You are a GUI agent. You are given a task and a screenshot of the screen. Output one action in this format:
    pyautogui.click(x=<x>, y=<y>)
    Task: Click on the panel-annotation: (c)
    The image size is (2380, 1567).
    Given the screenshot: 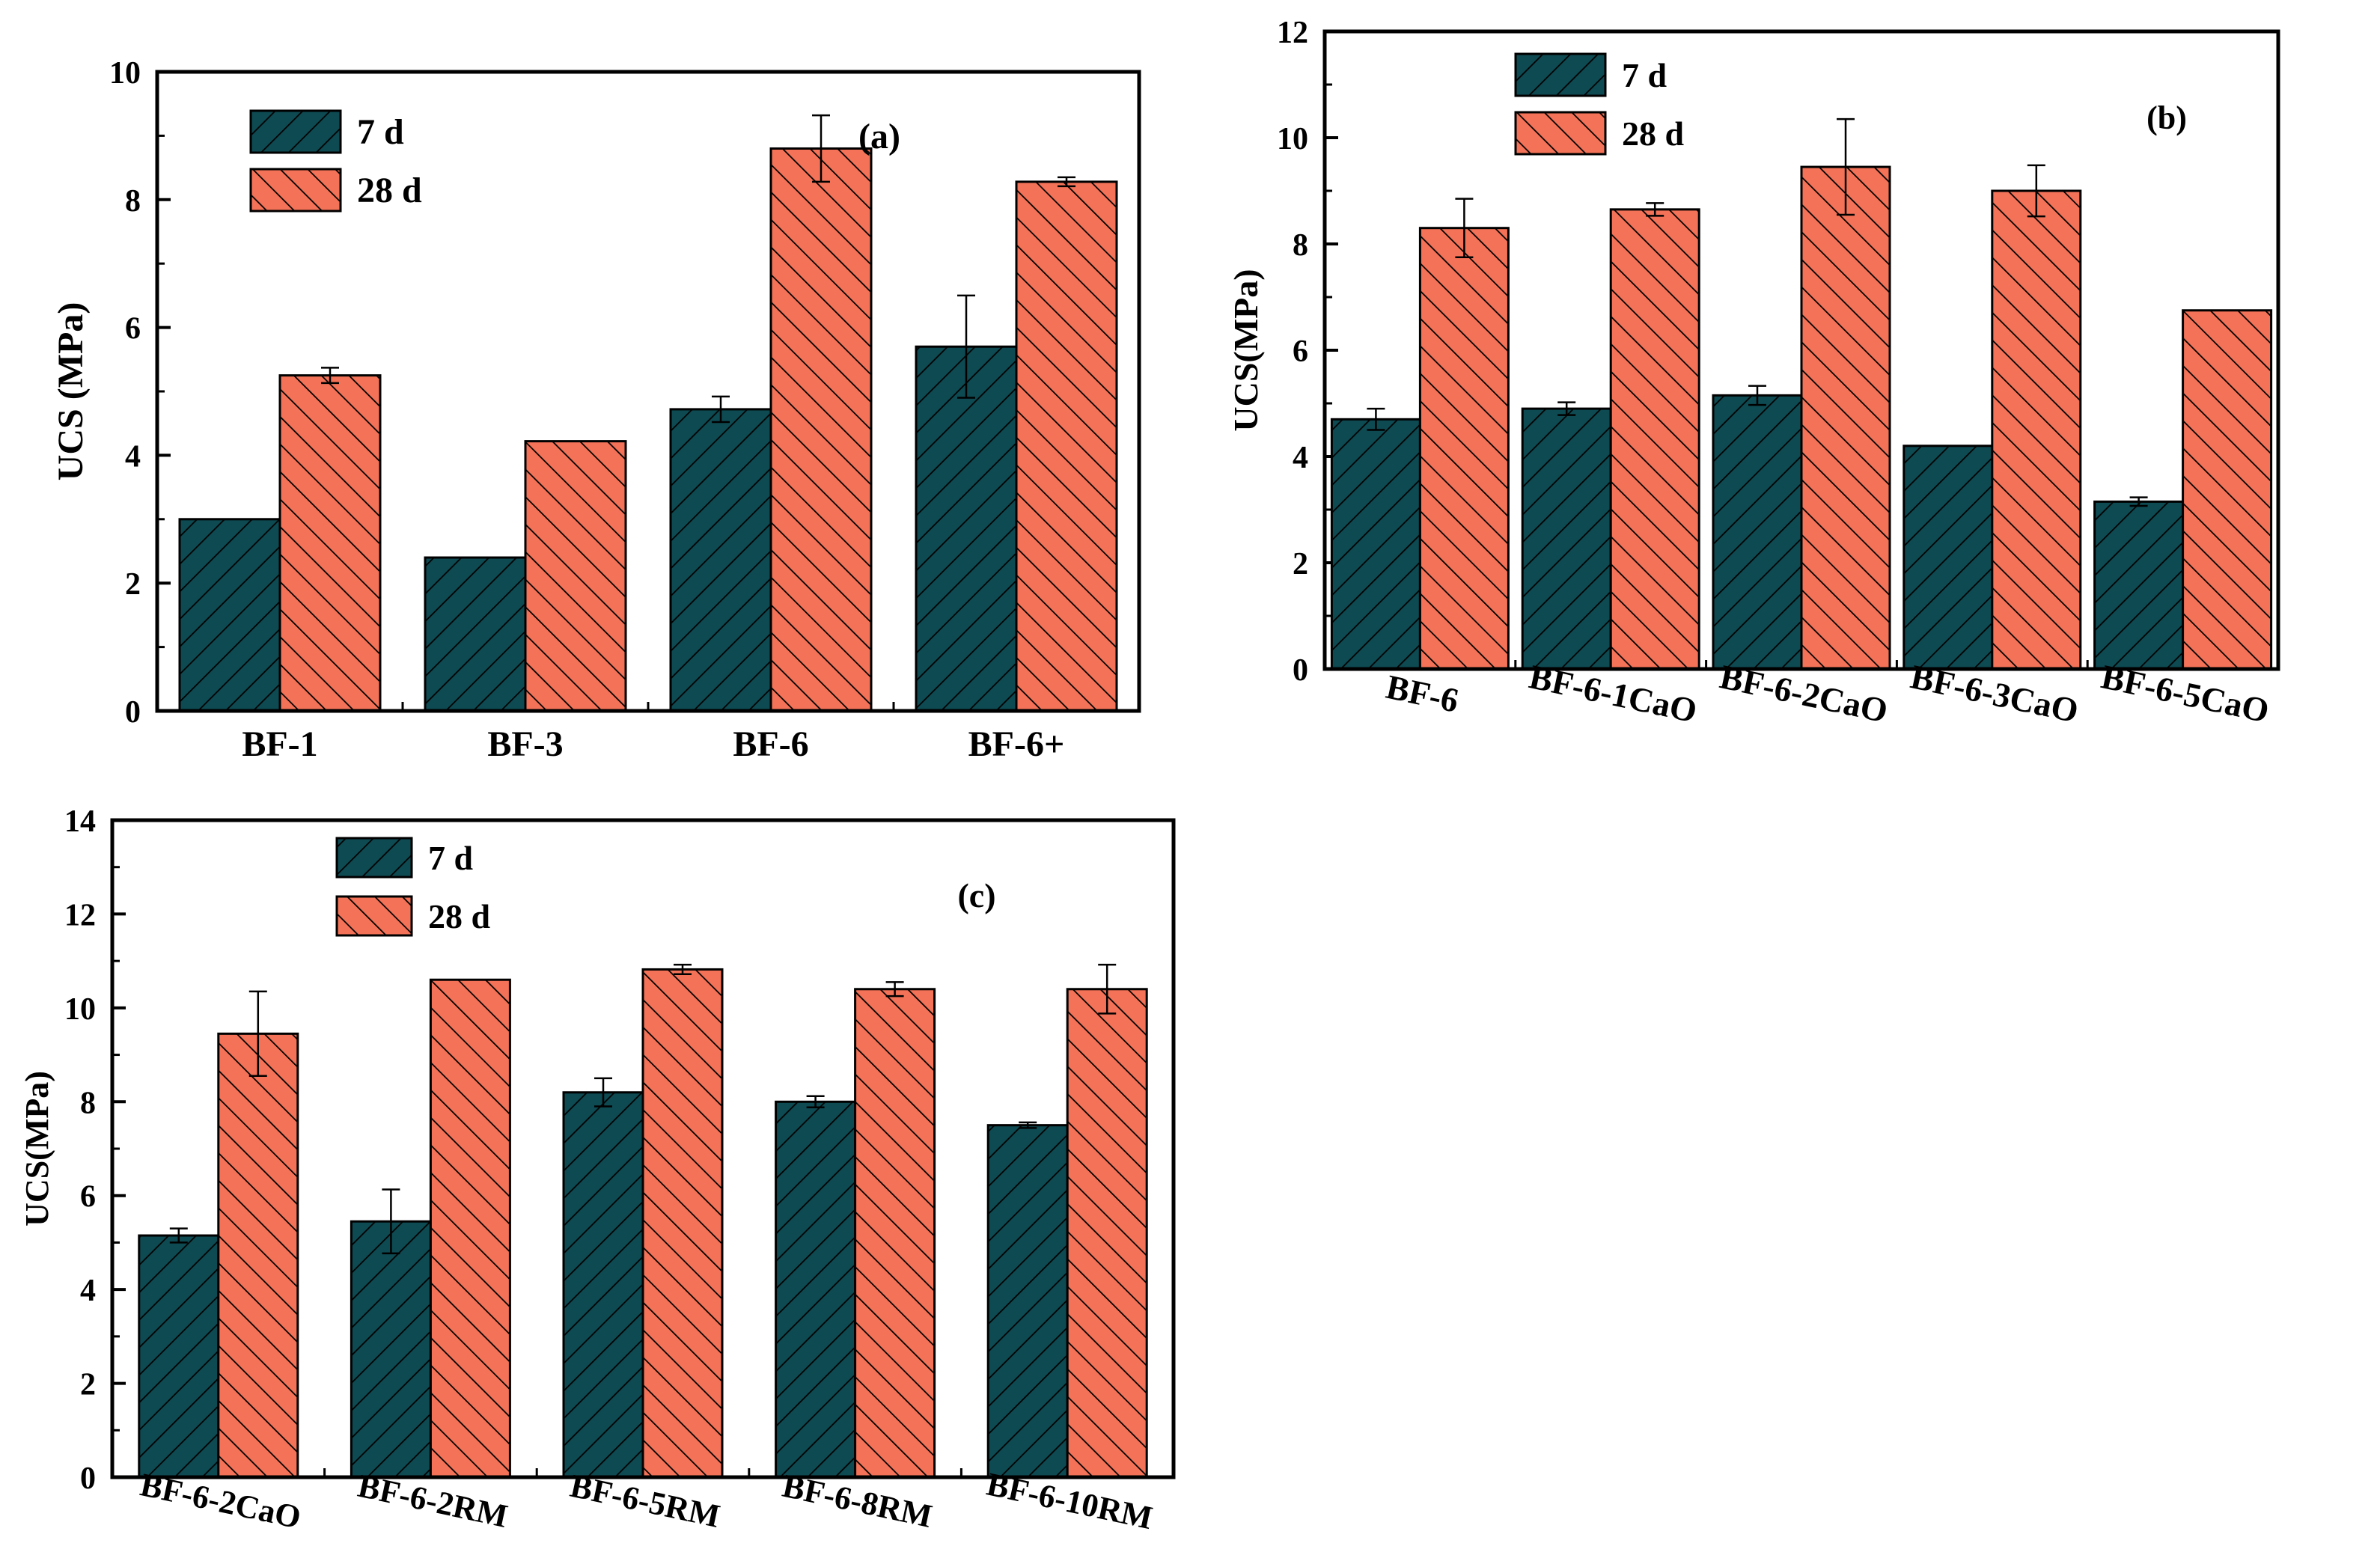 What is the action you would take?
    pyautogui.click(x=976, y=895)
    